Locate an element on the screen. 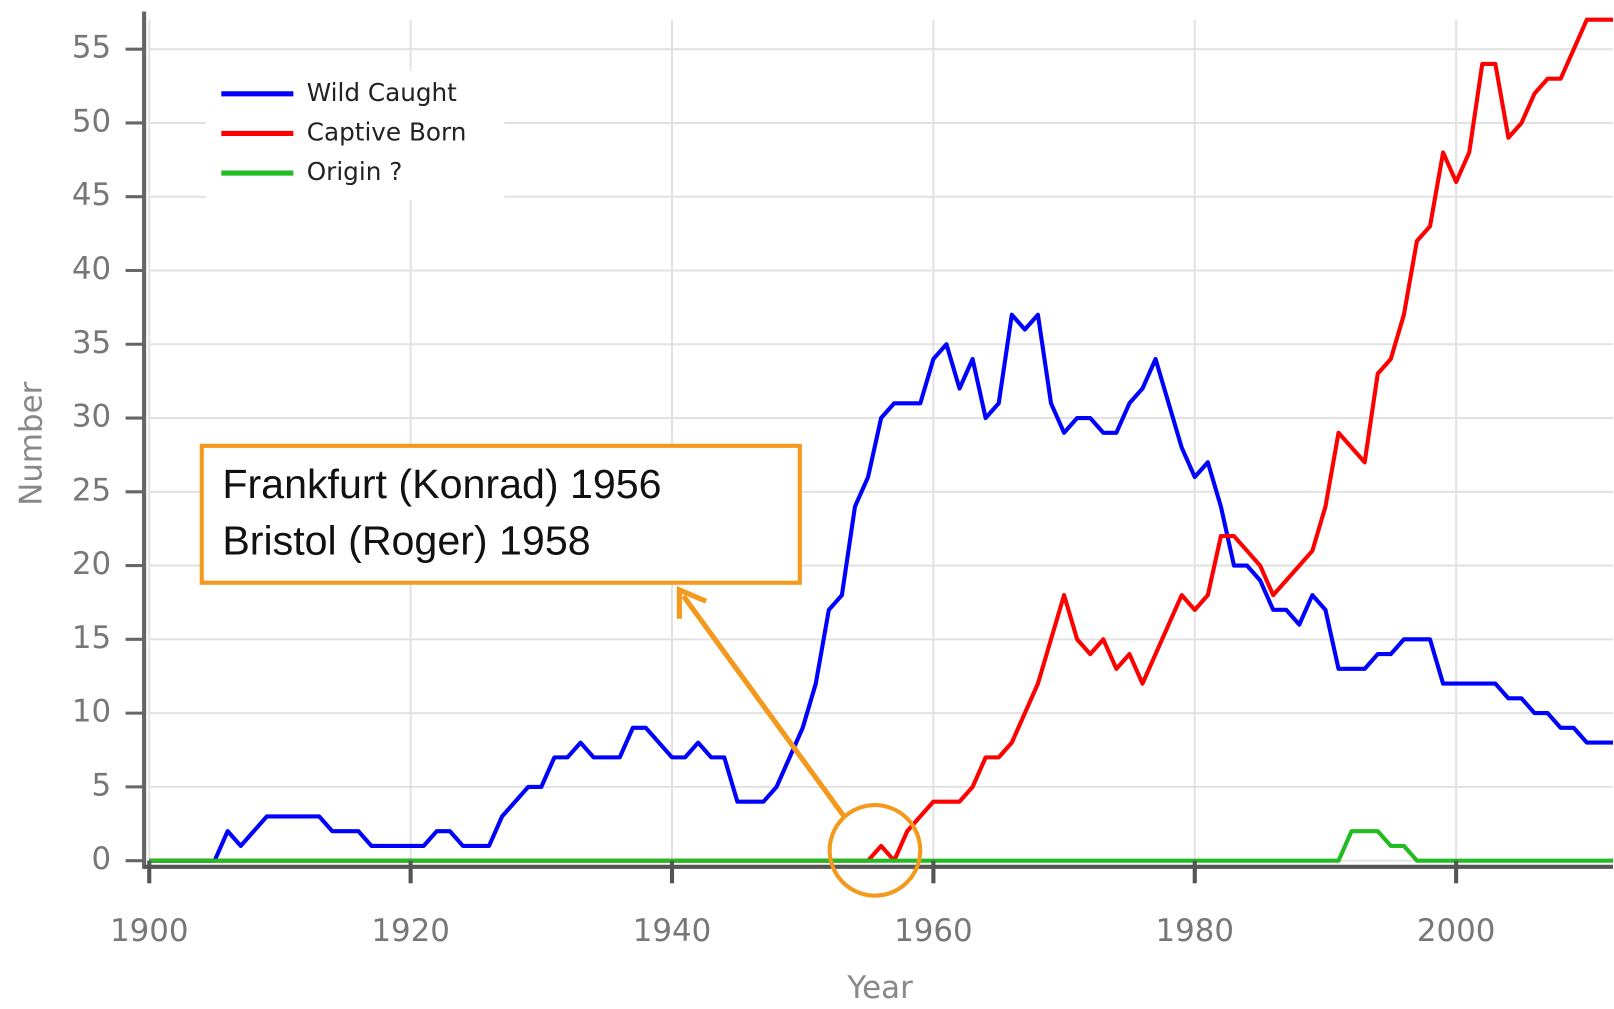 Image resolution: width=1614 pixels, height=1009 pixels. arrow is located at coordinates (764, 706).